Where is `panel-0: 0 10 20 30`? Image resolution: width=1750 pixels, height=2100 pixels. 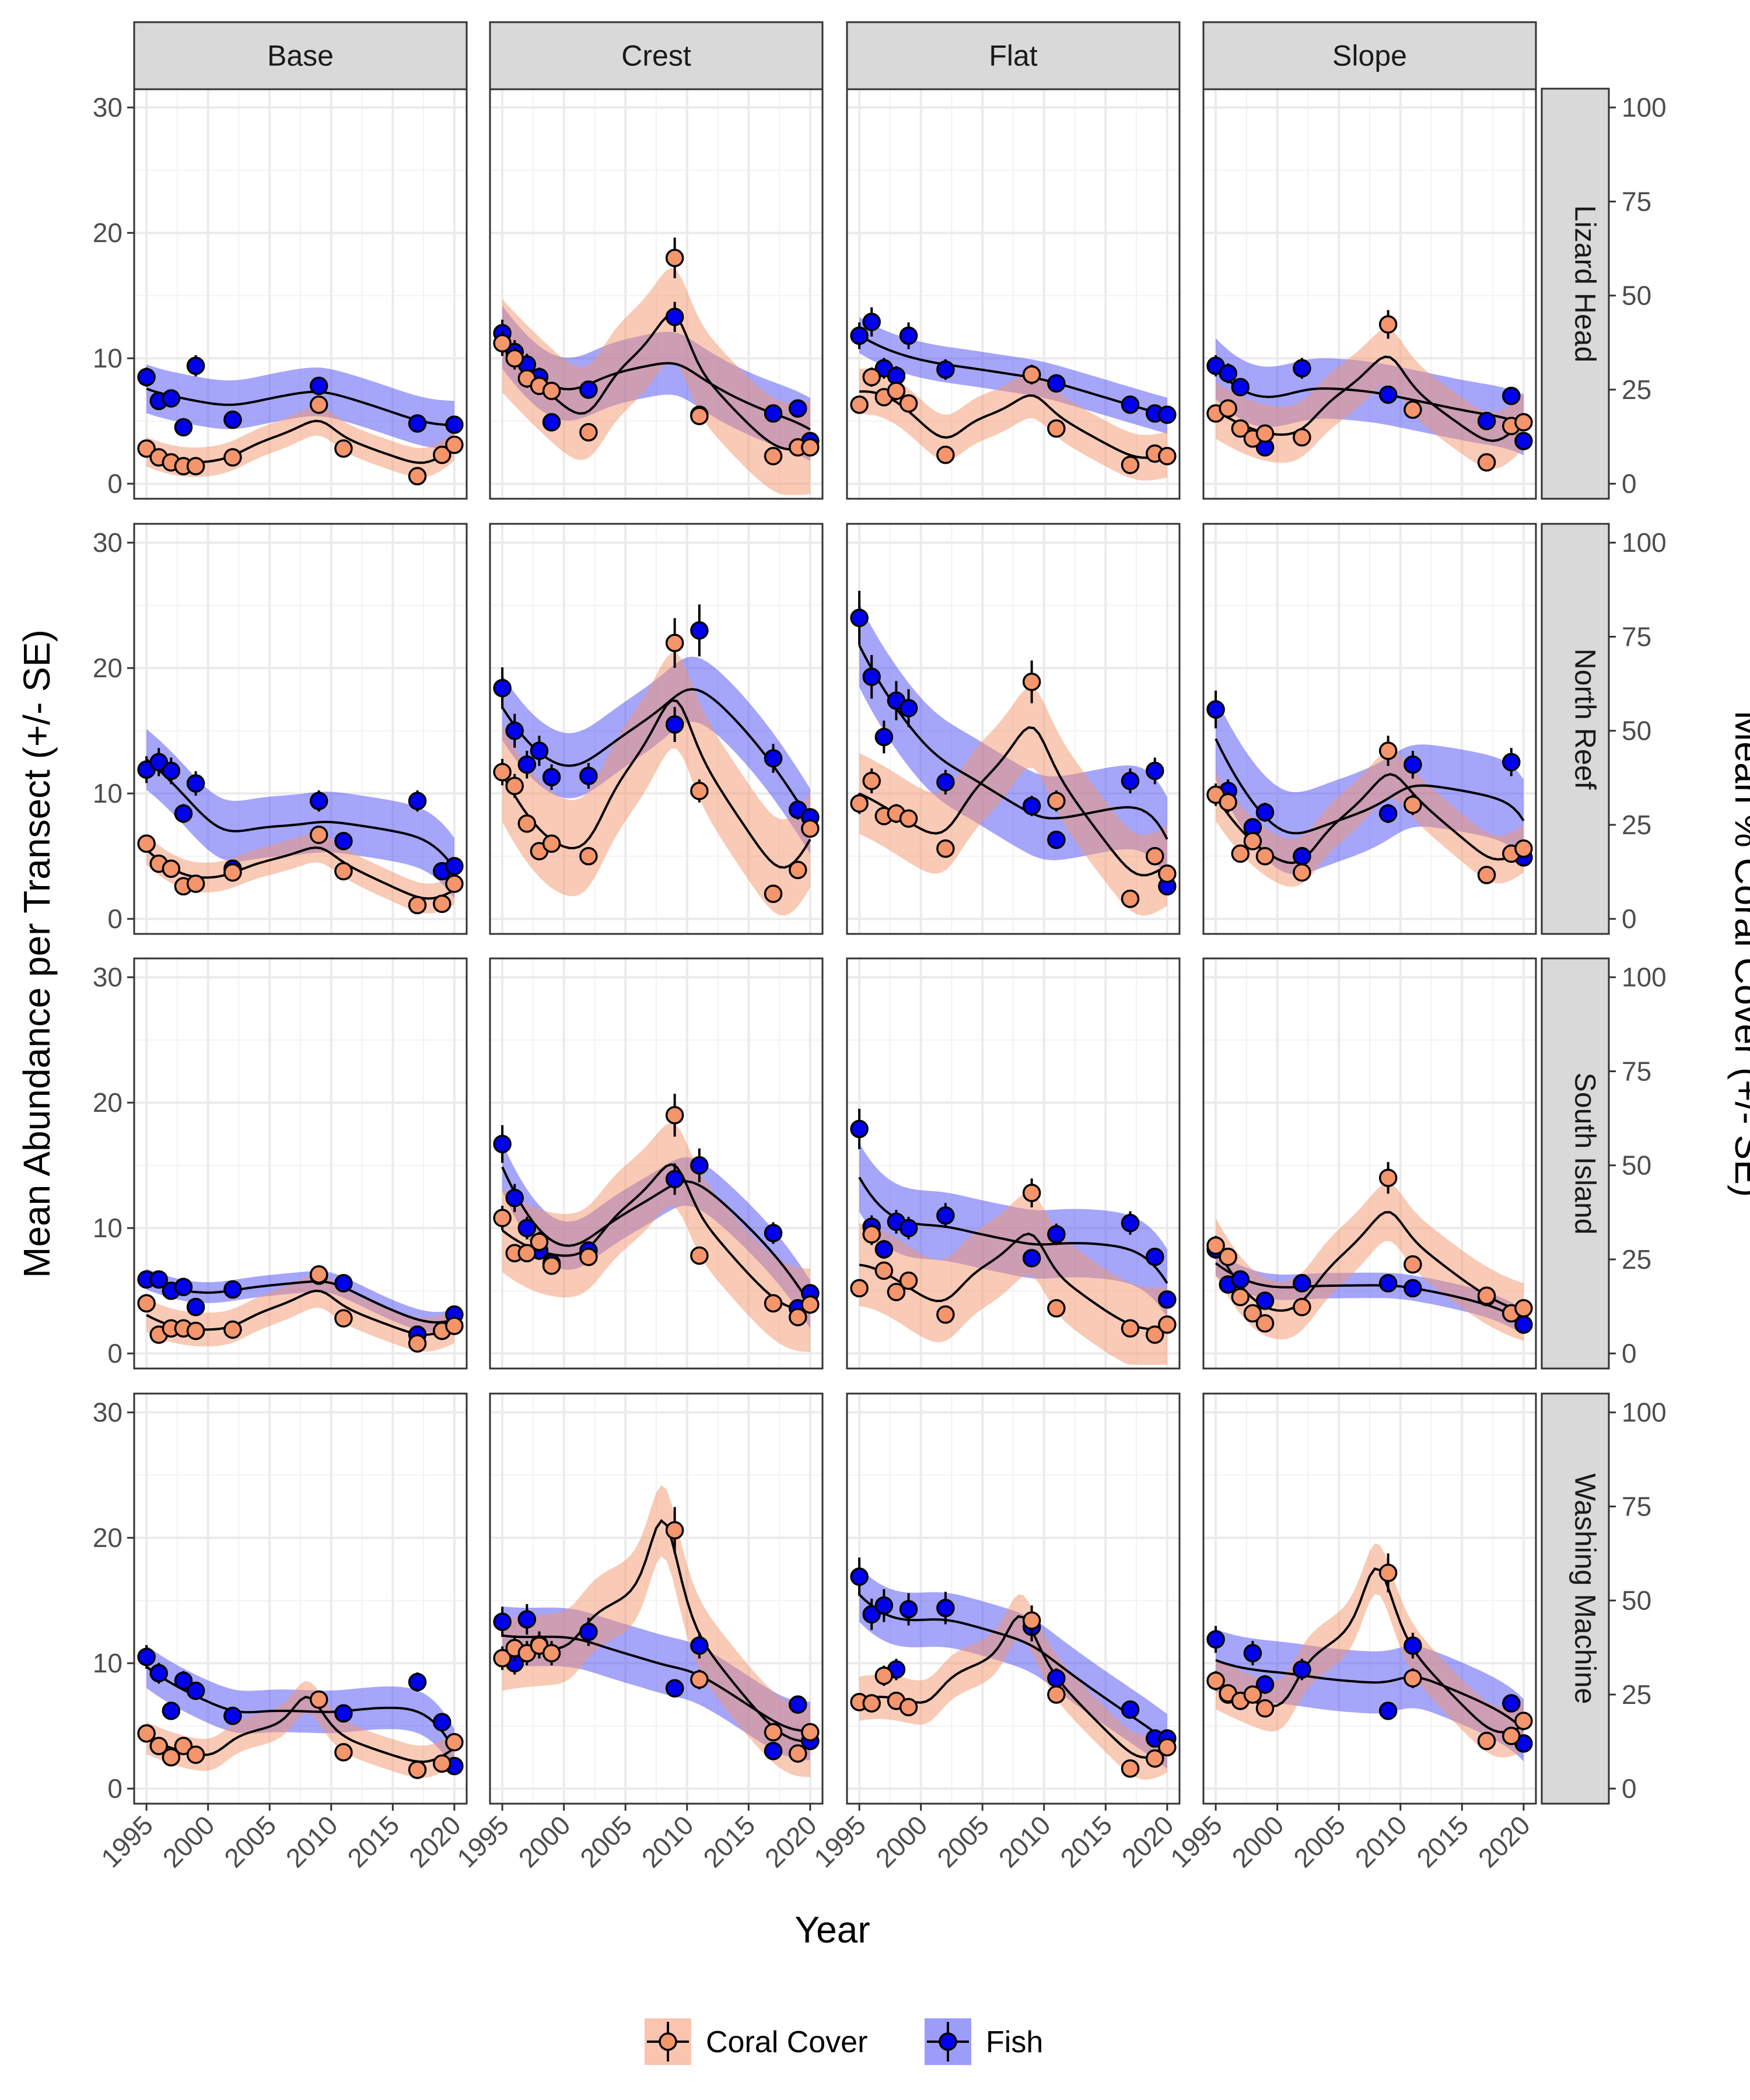 panel-0: 0 10 20 30 is located at coordinates (280, 294).